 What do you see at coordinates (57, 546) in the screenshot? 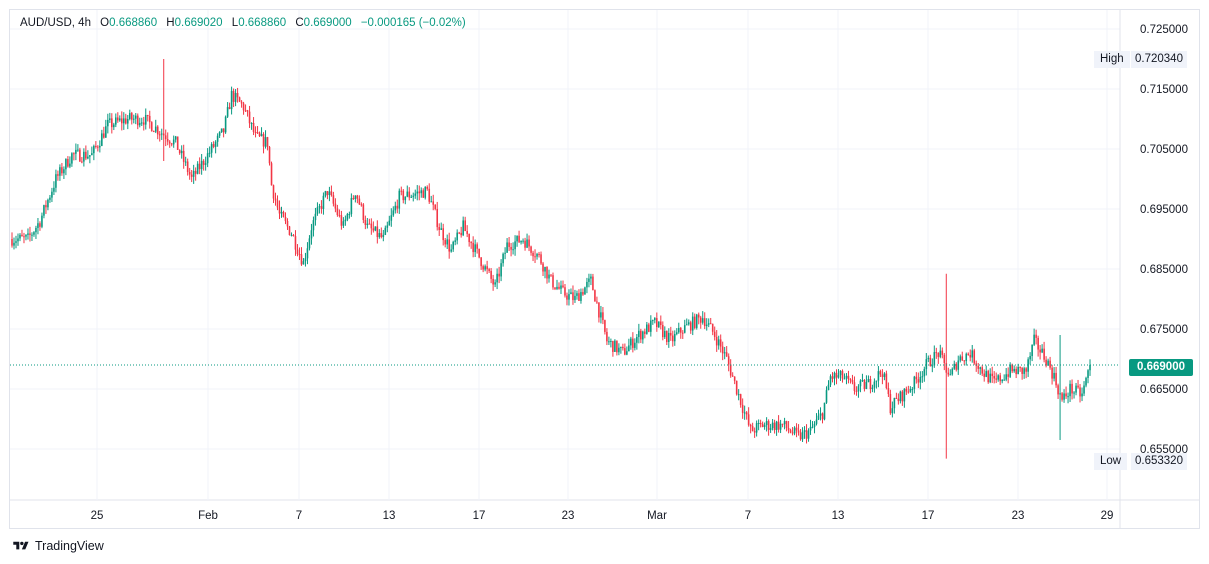
I see `branding: TradingView` at bounding box center [57, 546].